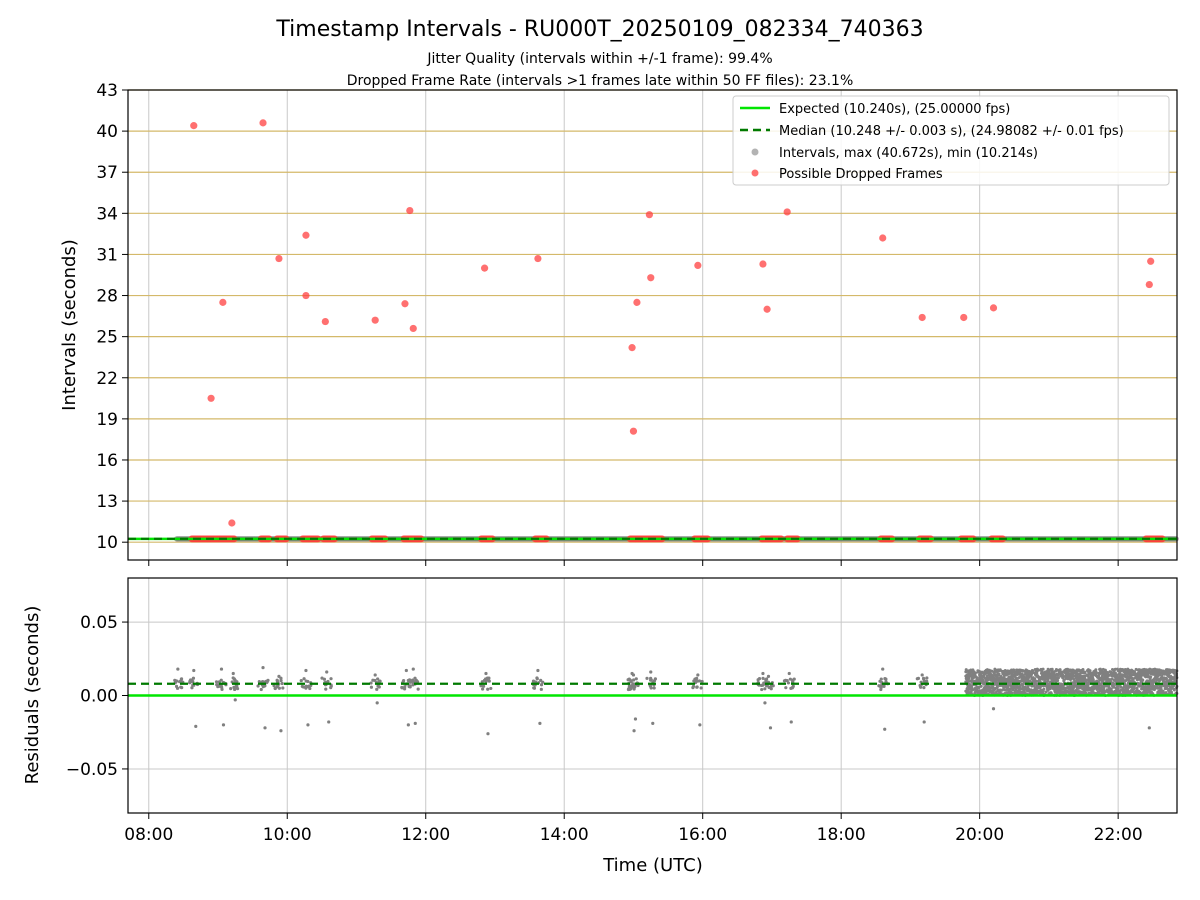  What do you see at coordinates (107, 132) in the screenshot?
I see `top-y-tick-label: 40` at bounding box center [107, 132].